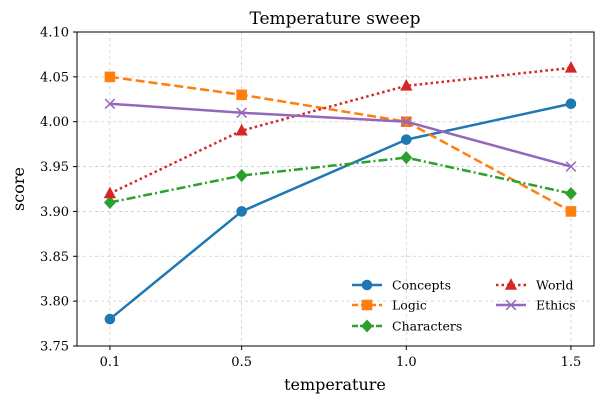 The height and width of the screenshot is (403, 604). Describe the element at coordinates (54, 167) in the screenshot. I see `y-tick-label: 3.95` at that location.